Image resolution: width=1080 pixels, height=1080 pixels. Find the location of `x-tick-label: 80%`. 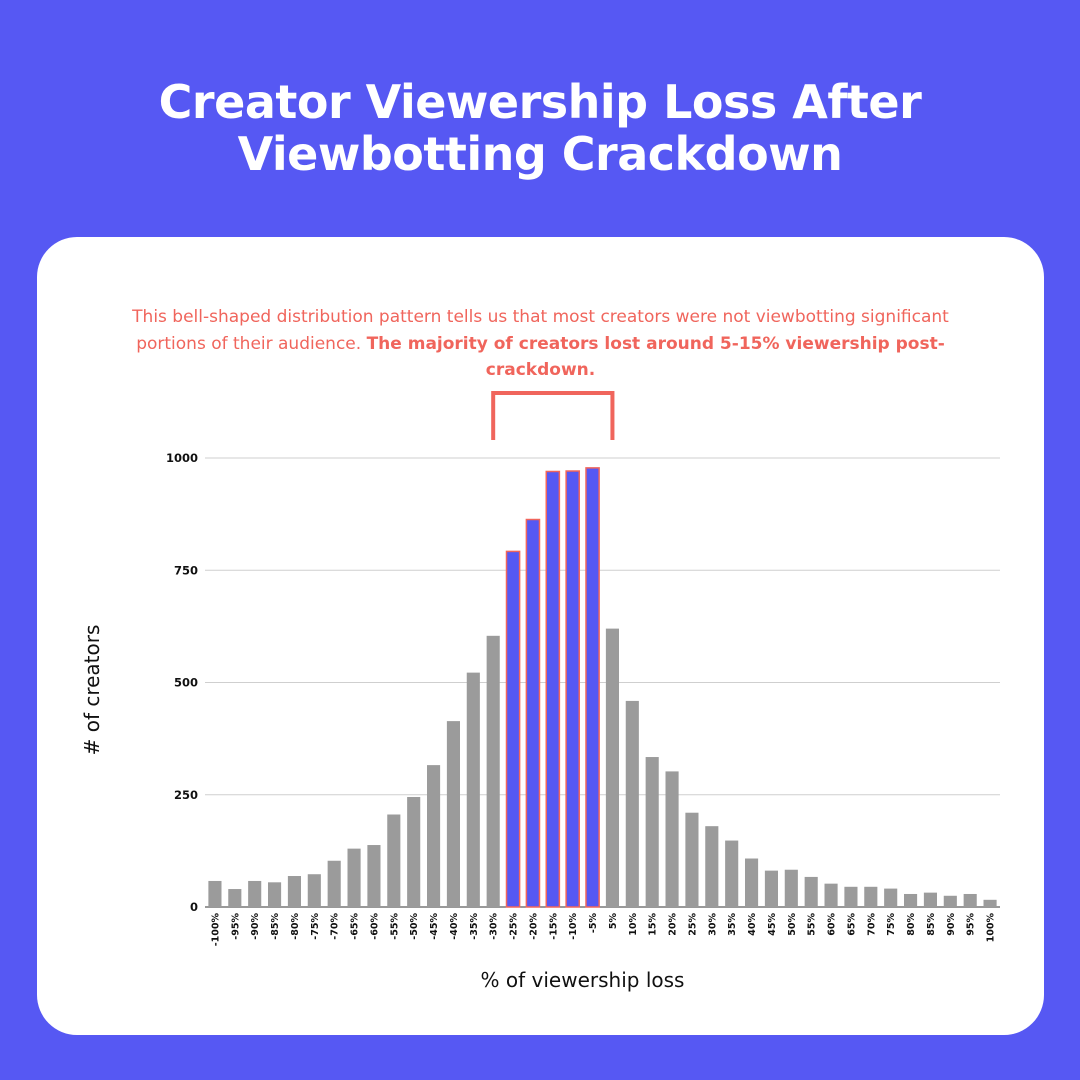

x-tick-label: 80% is located at coordinates (911, 924).